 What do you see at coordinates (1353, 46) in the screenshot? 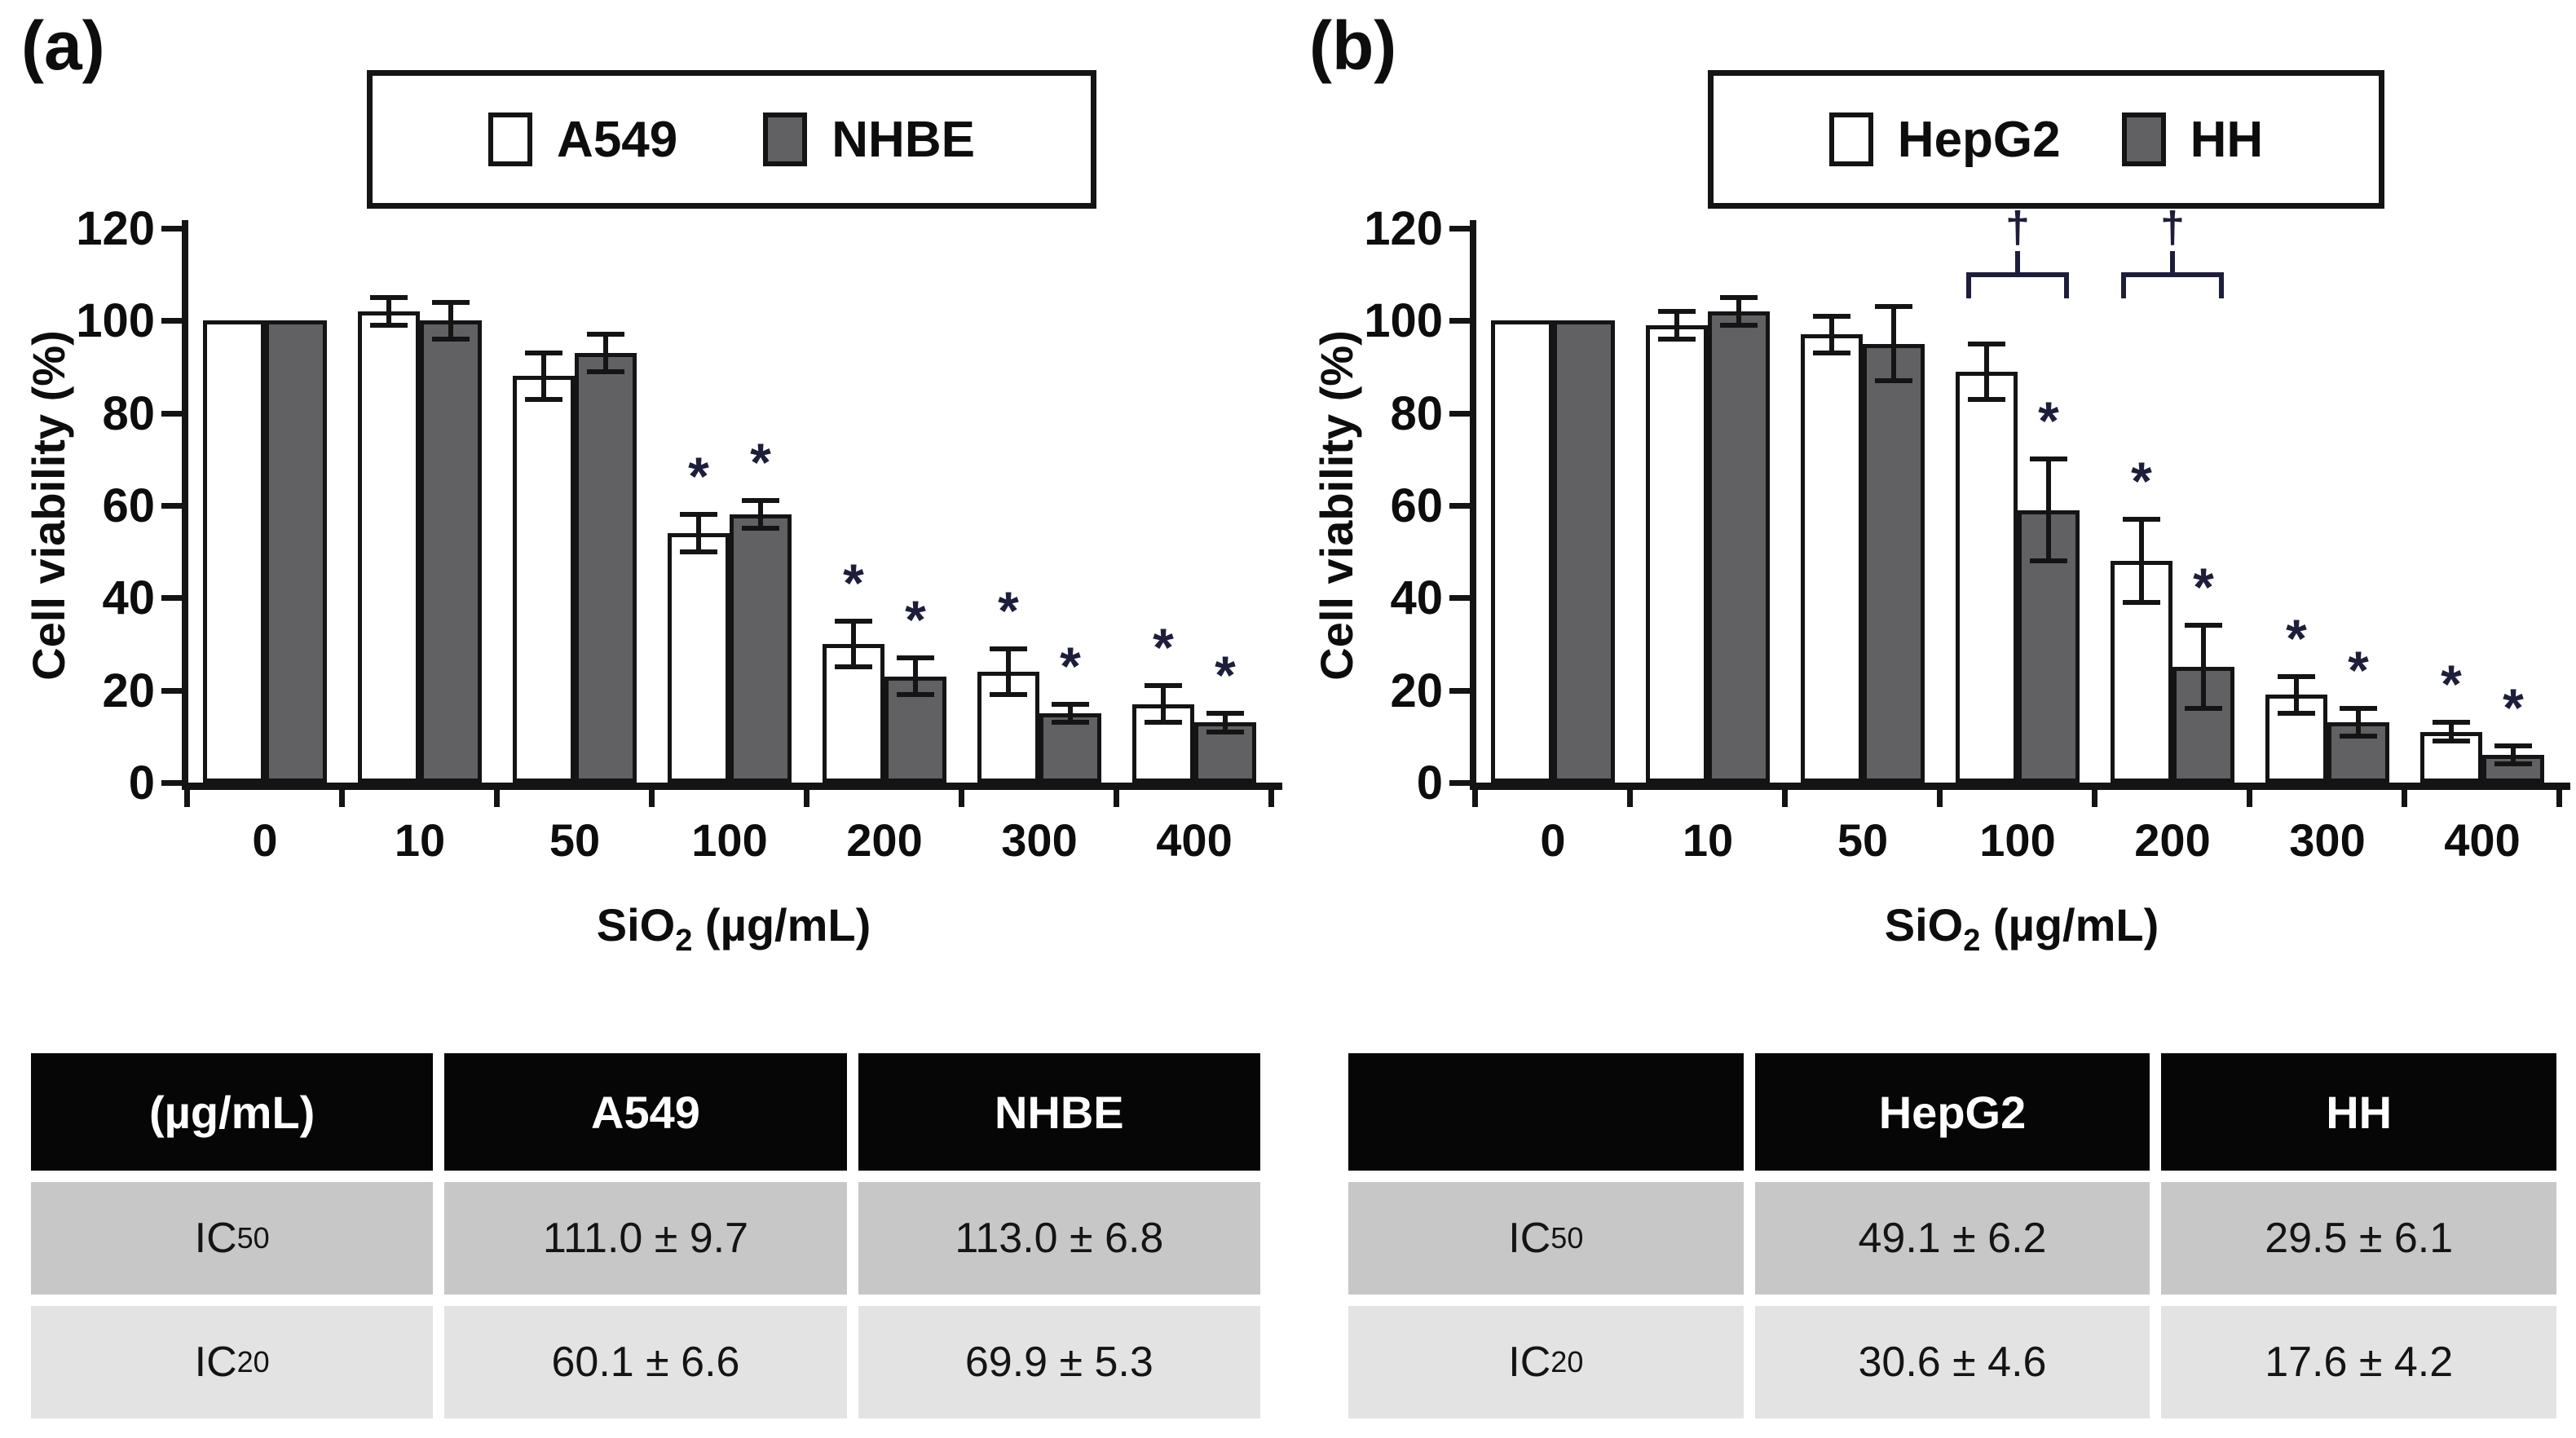
I see `panel-b-label: (b)` at bounding box center [1353, 46].